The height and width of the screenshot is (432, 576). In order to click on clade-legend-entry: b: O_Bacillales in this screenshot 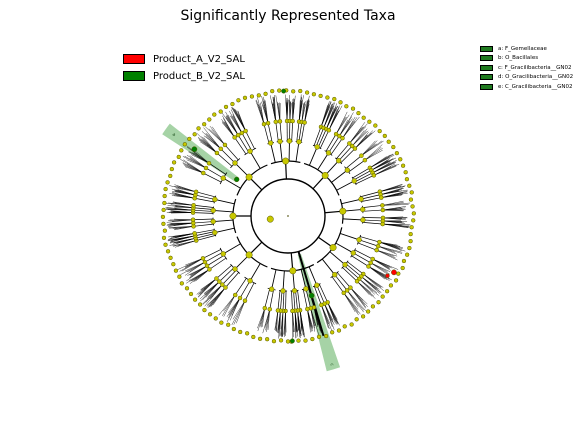, I will do `click(528, 59)`.